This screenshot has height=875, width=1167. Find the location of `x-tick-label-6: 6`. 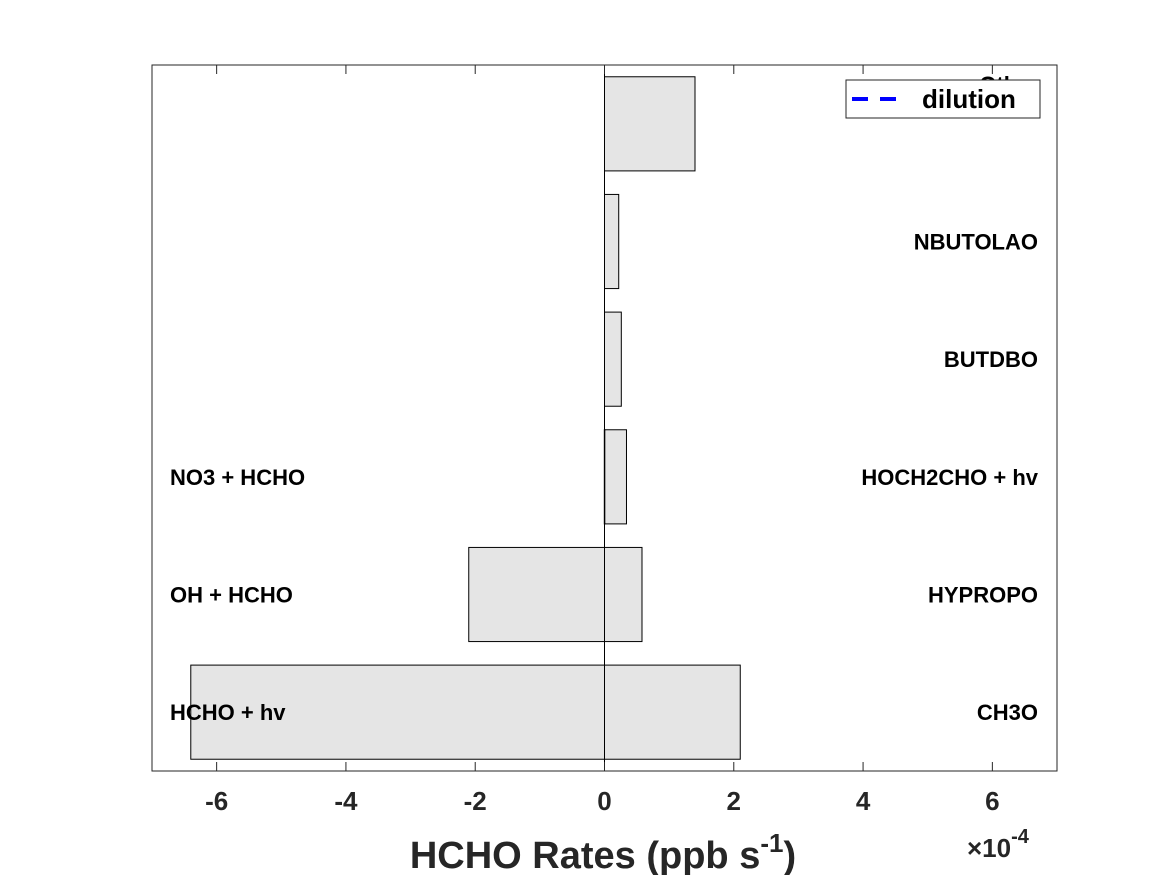

x-tick-label-6: 6 is located at coordinates (992, 801).